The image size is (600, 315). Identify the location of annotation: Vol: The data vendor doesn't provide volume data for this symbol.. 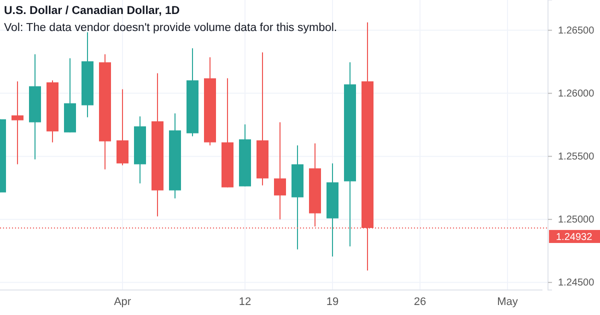
(171, 28).